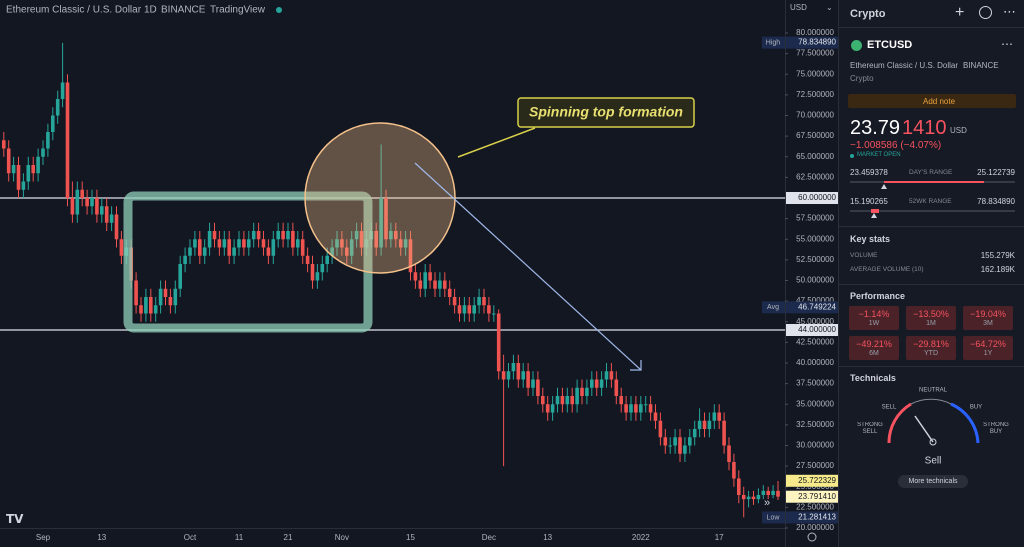  Describe the element at coordinates (939, 101) in the screenshot. I see `add-note: Add note` at that location.